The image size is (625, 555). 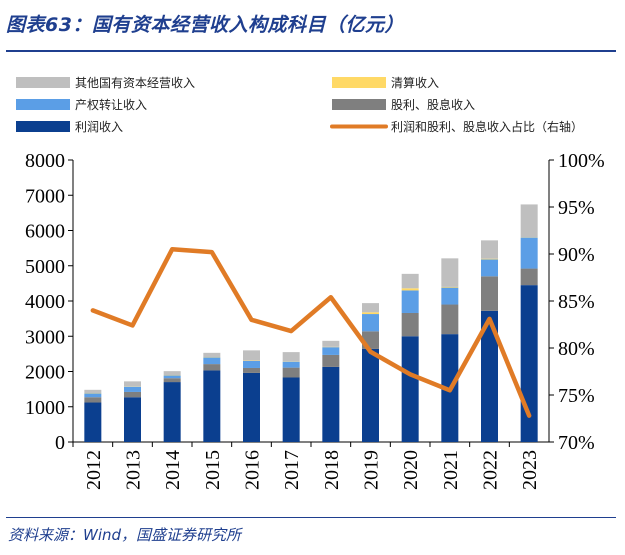 I want to click on x-tick-label: 2018, so click(x=332, y=470).